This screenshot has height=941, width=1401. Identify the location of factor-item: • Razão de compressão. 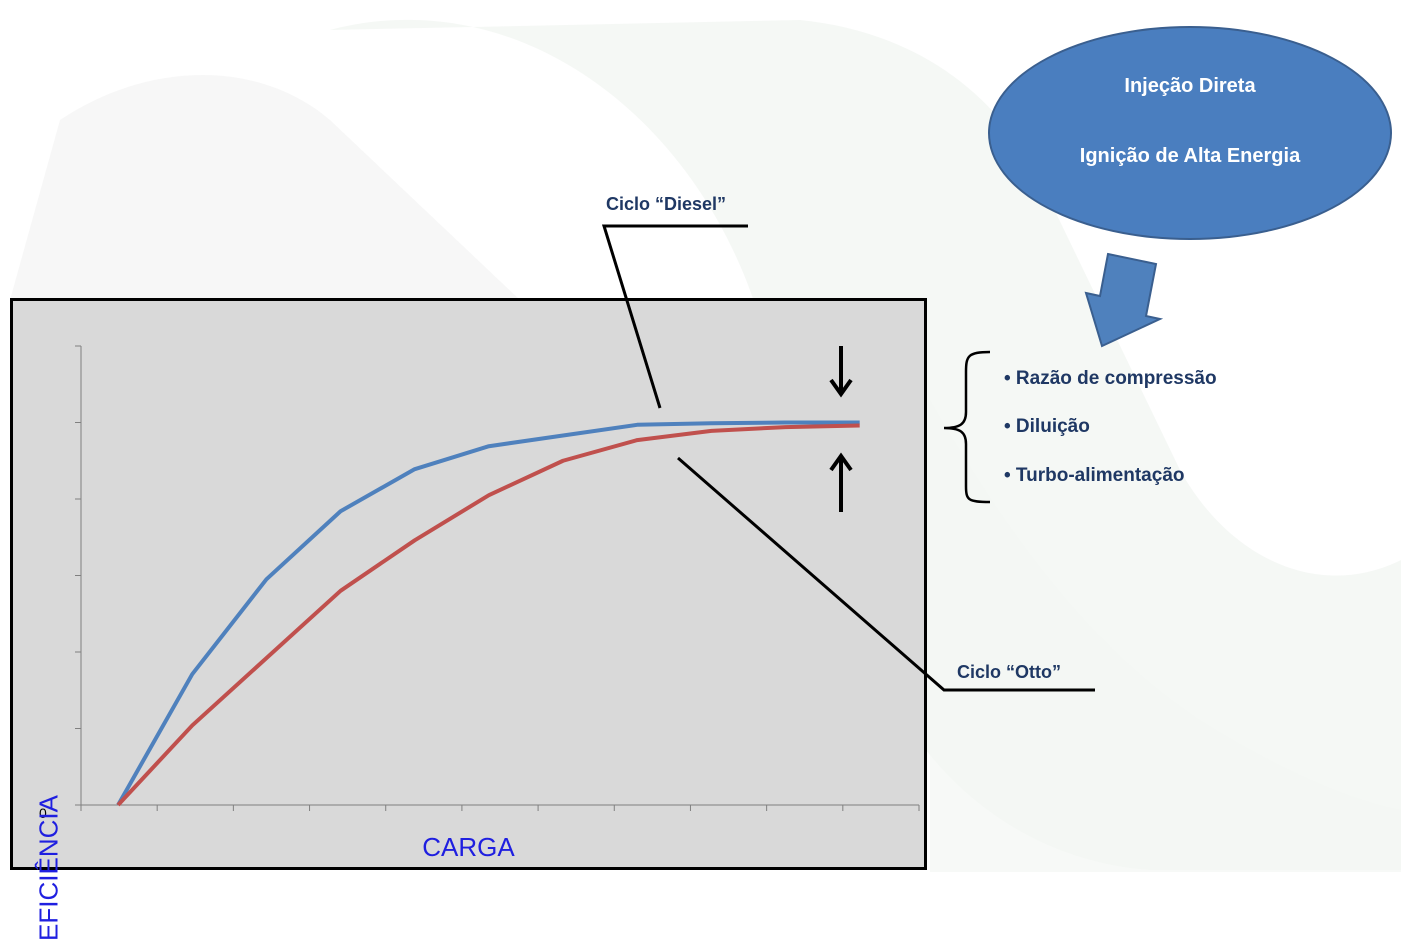
(1110, 378).